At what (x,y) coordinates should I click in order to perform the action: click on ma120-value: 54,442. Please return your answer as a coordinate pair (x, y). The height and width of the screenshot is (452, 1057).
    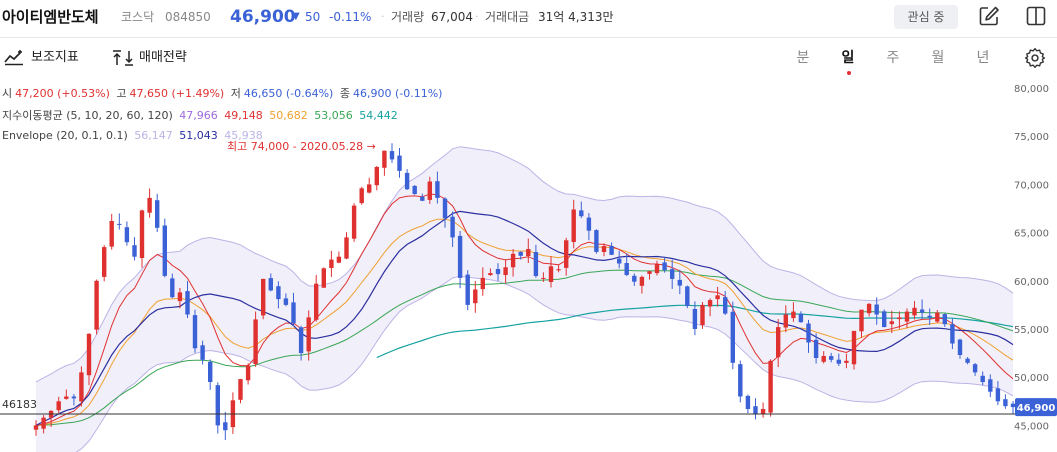
    Looking at the image, I should click on (378, 115).